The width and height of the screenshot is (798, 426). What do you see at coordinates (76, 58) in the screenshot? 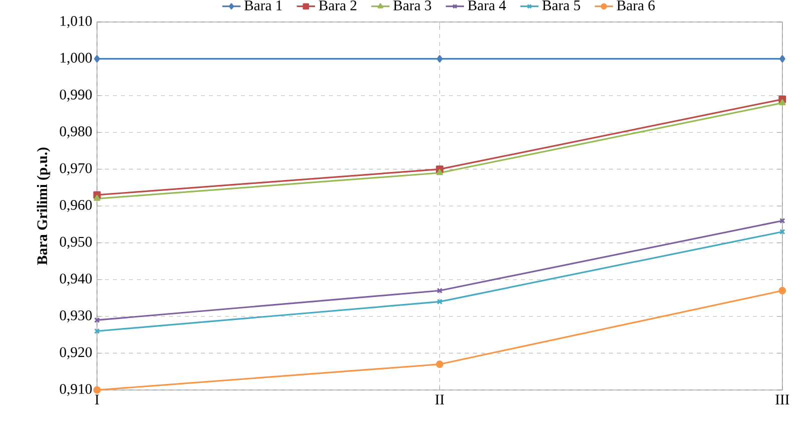
I see `y-tick-label: 1,000` at bounding box center [76, 58].